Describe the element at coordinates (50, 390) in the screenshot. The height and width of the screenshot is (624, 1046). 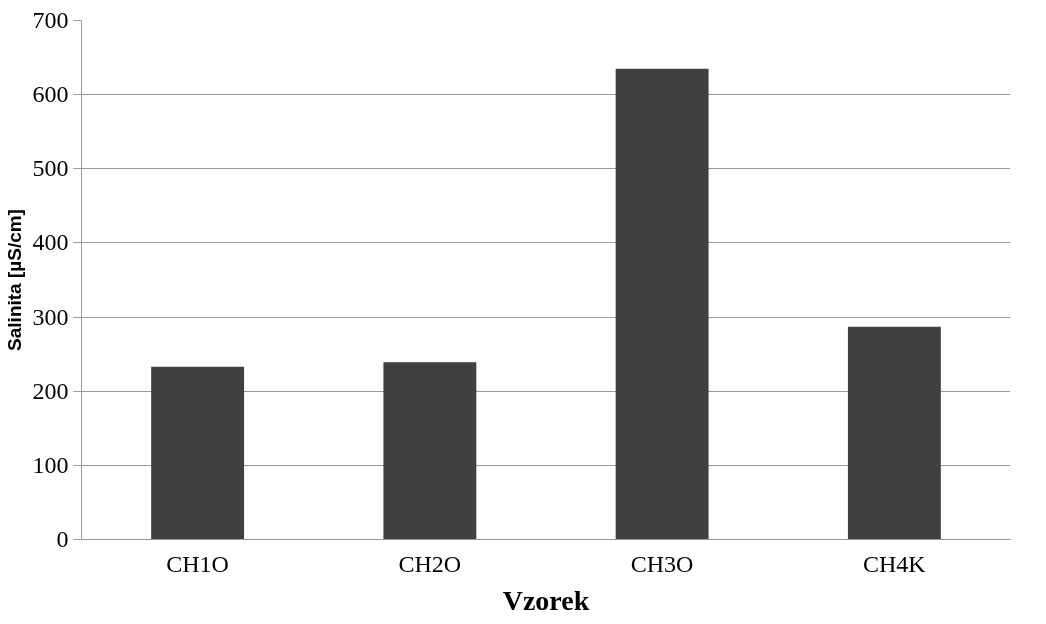
I see `y-tick-label: 200` at that location.